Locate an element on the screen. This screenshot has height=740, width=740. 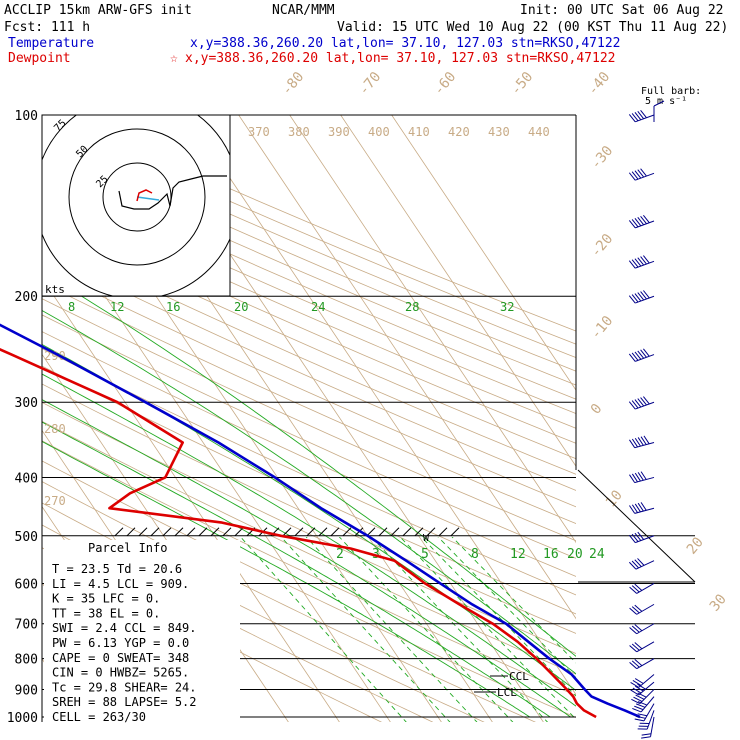
theta-label: 420 is located at coordinates (459, 132).